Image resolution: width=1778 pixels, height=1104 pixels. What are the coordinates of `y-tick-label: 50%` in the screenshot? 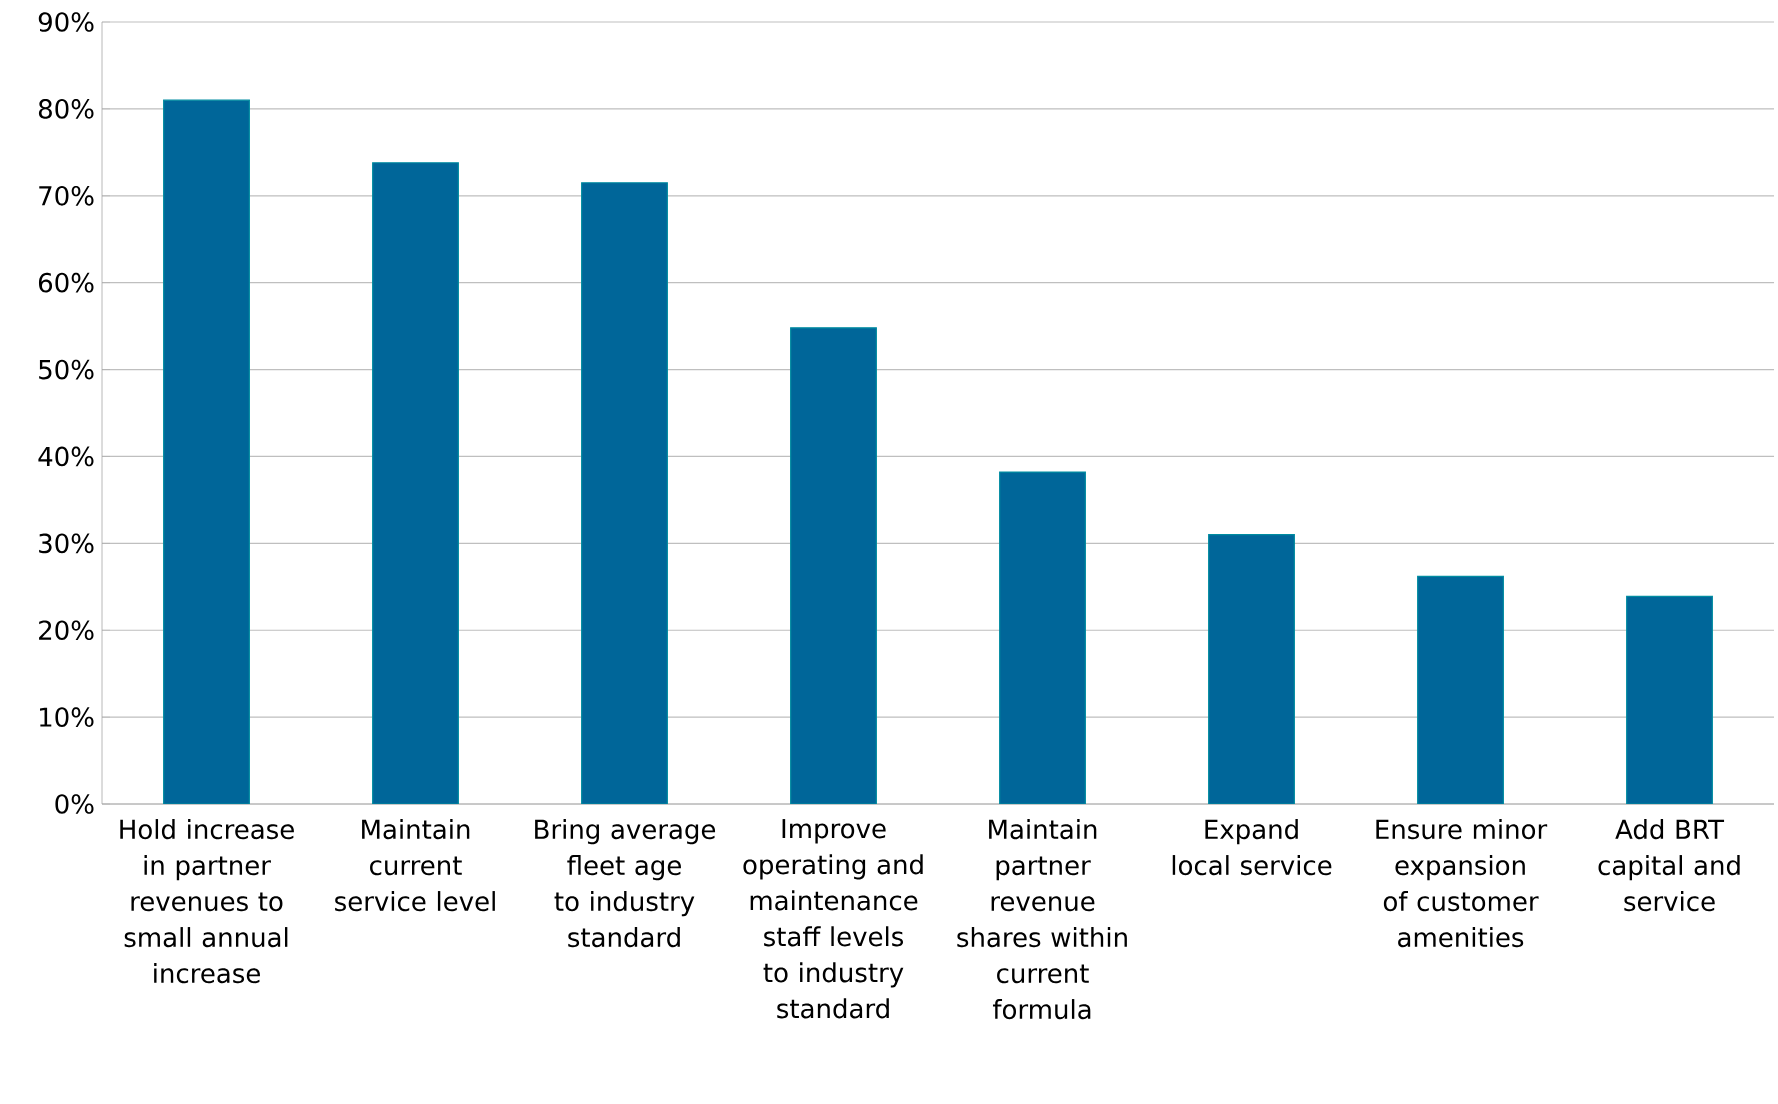 It's located at (66, 369).